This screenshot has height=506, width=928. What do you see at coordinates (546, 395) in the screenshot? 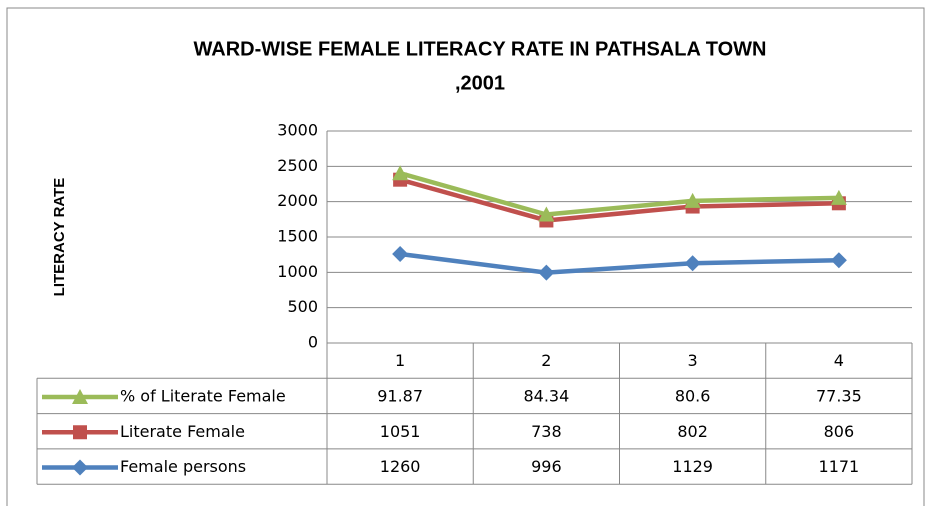
I see `table-value: 84.34` at bounding box center [546, 395].